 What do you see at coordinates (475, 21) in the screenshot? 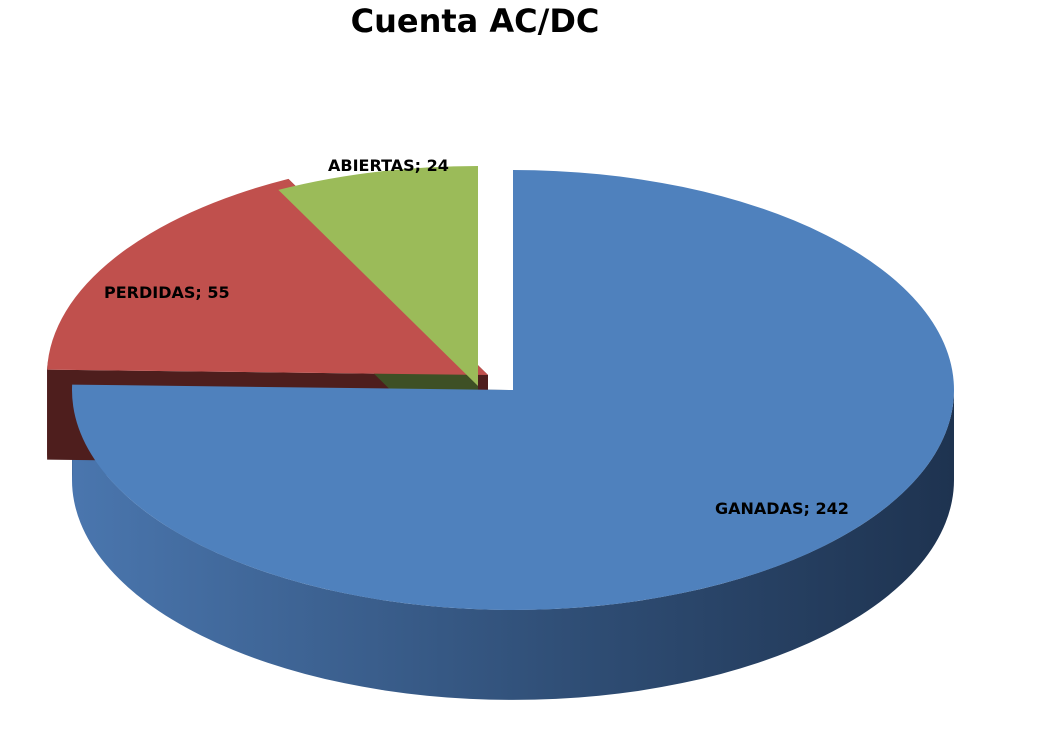
I see `chart-title: Cuenta AC/DC` at bounding box center [475, 21].